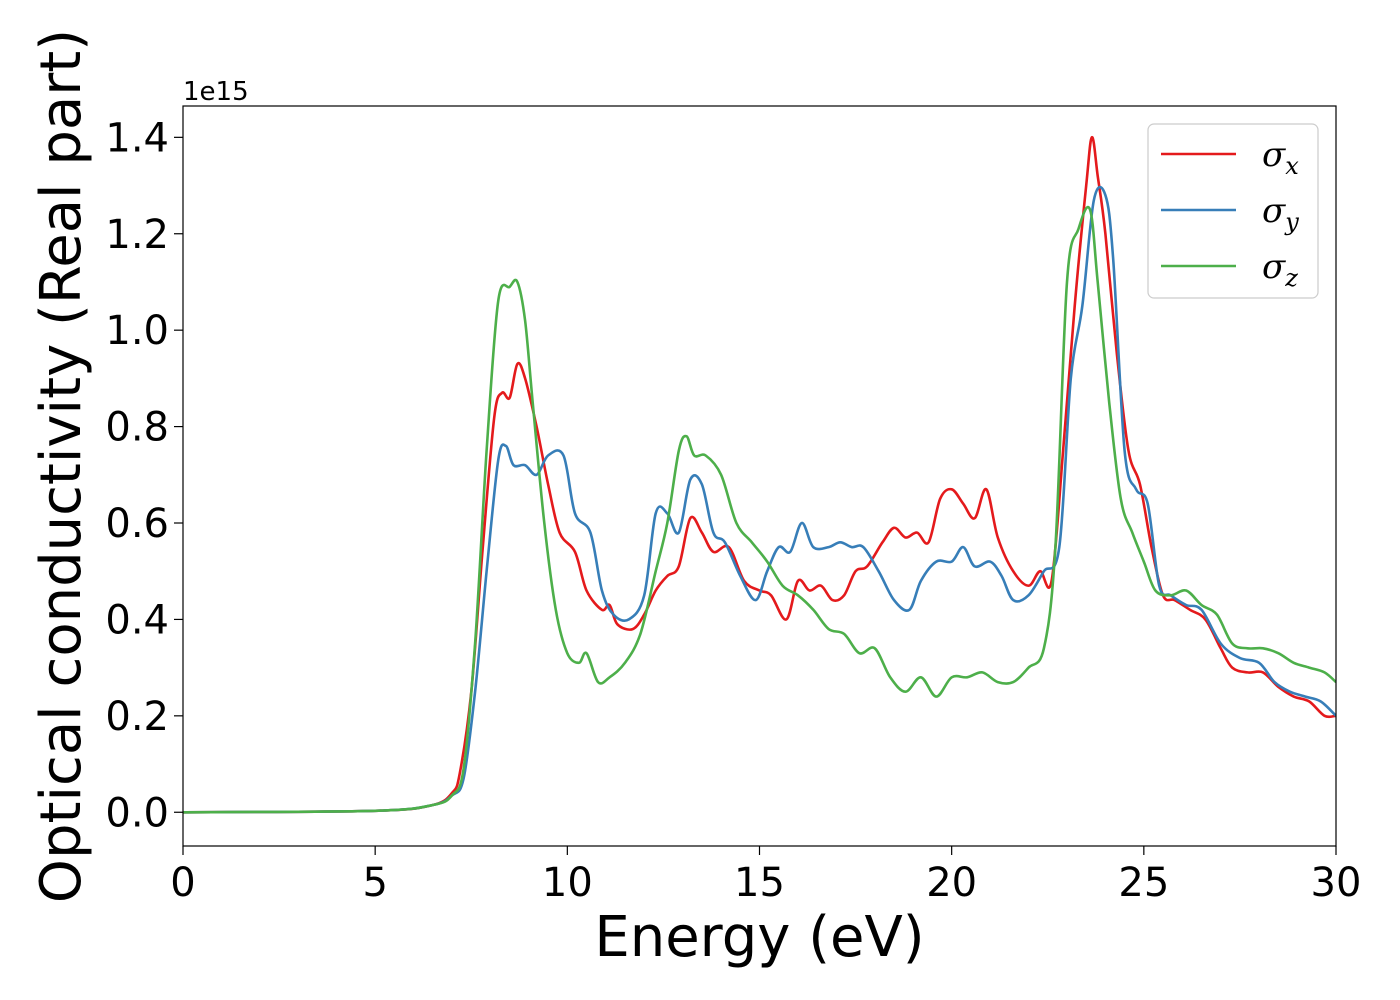  Describe the element at coordinates (137, 138) in the screenshot. I see `y-tick-label: 1.4` at that location.